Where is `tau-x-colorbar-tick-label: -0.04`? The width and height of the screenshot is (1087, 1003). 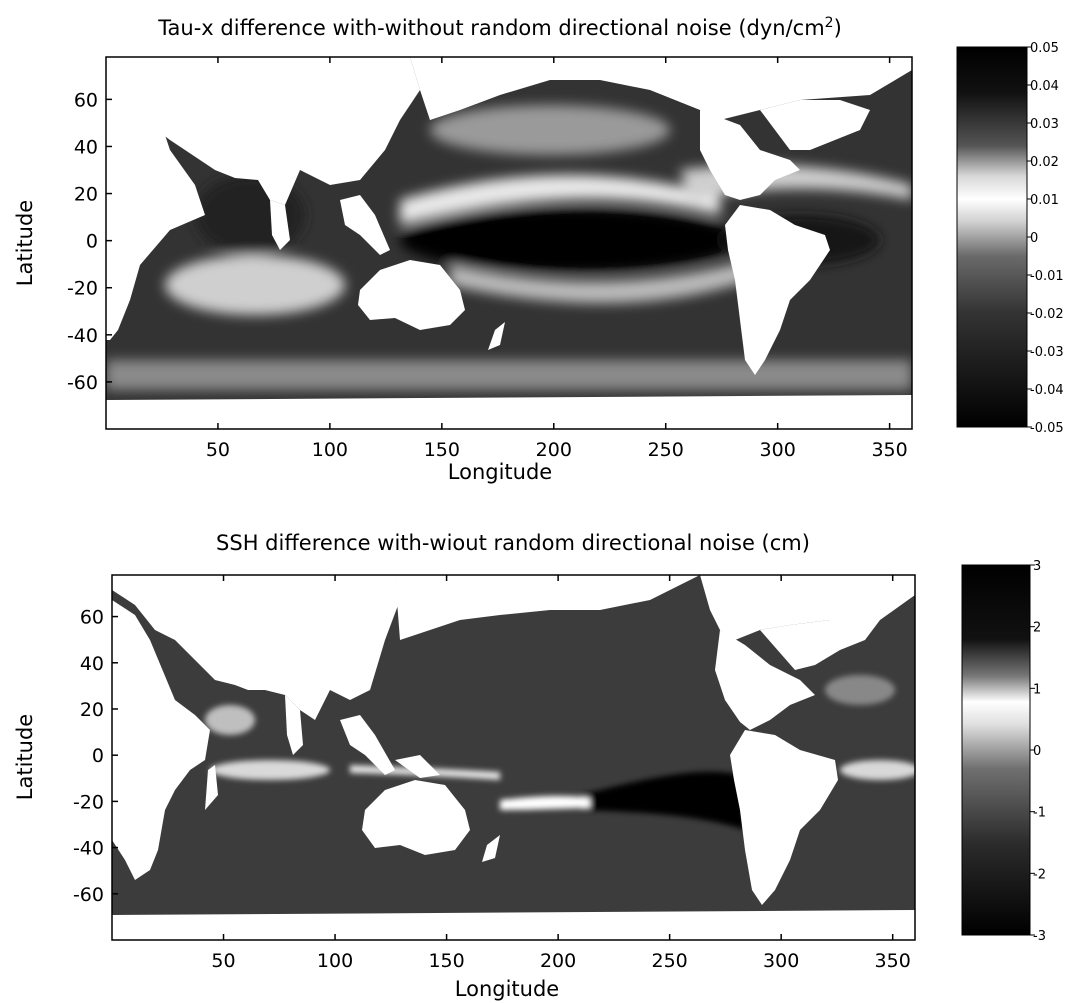
tau-x-colorbar-tick-label: -0.04 is located at coordinates (1047, 390).